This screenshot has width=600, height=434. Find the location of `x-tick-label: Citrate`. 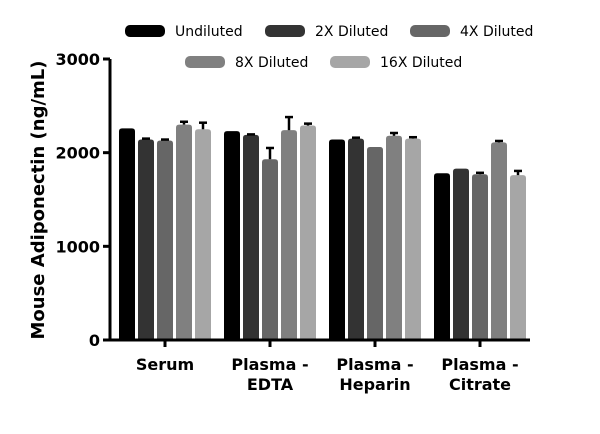

x-tick-label: Citrate is located at coordinates (480, 384).